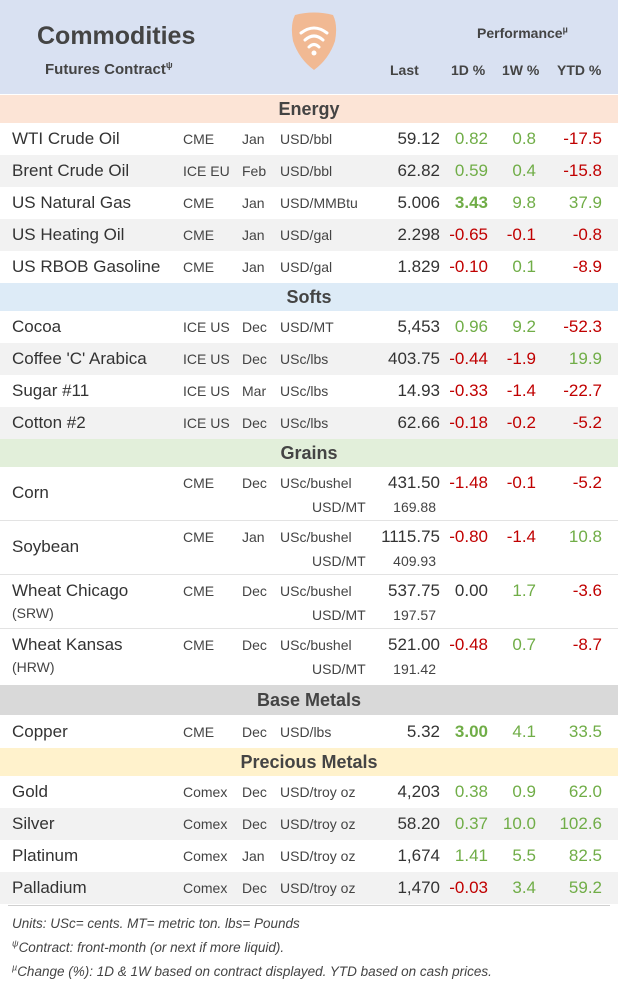 This screenshot has width=618, height=993. I want to click on last-price: 62.66, so click(418, 422).